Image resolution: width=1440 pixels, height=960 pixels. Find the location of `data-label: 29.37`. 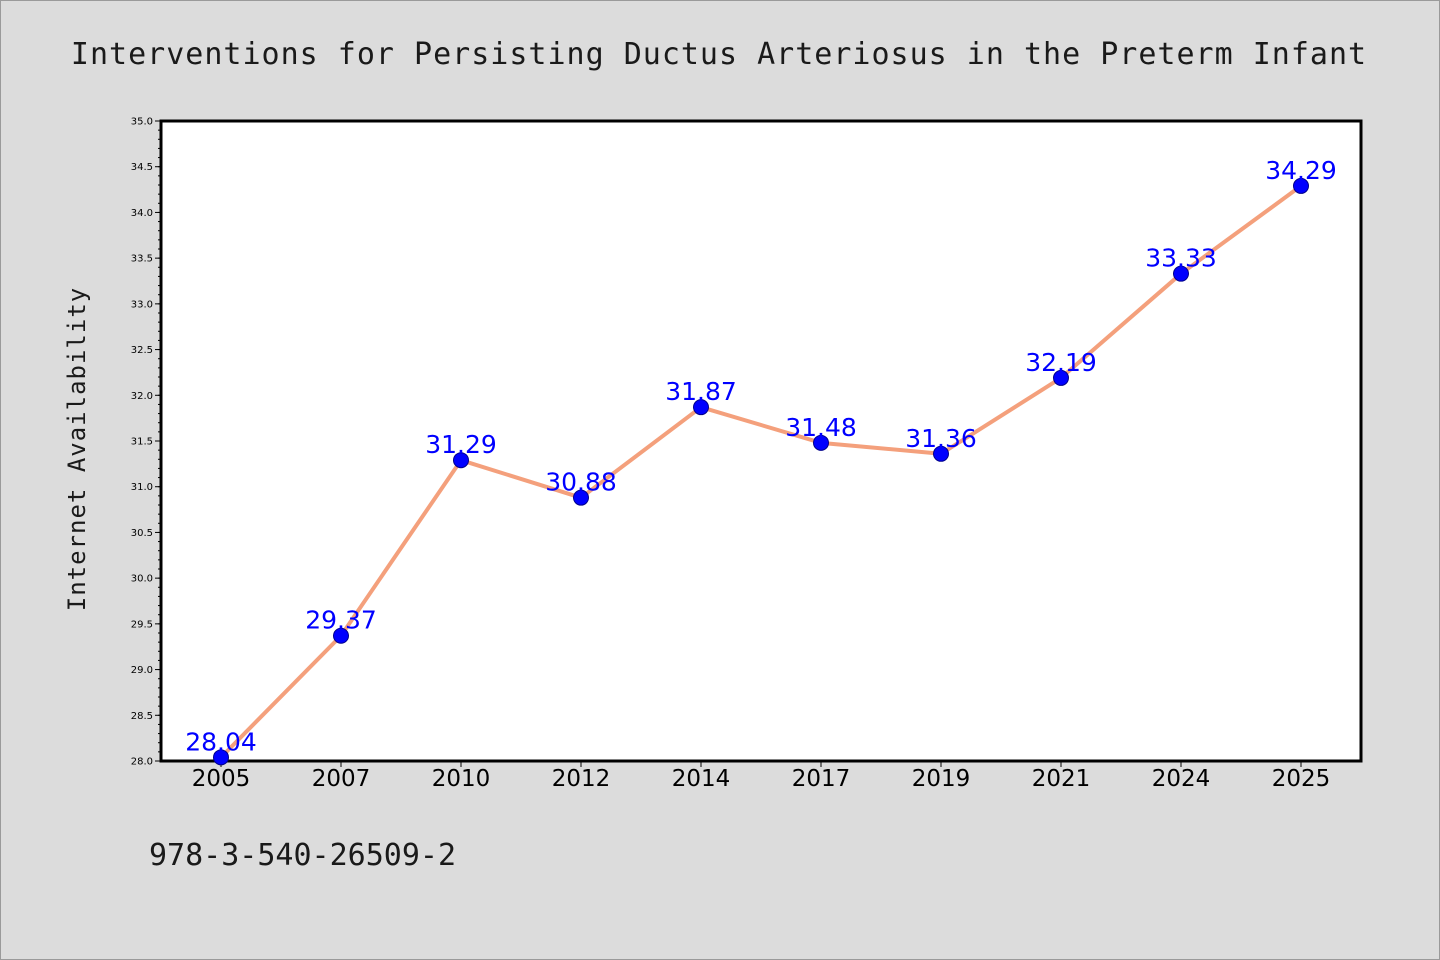

data-label: 29.37 is located at coordinates (341, 620).